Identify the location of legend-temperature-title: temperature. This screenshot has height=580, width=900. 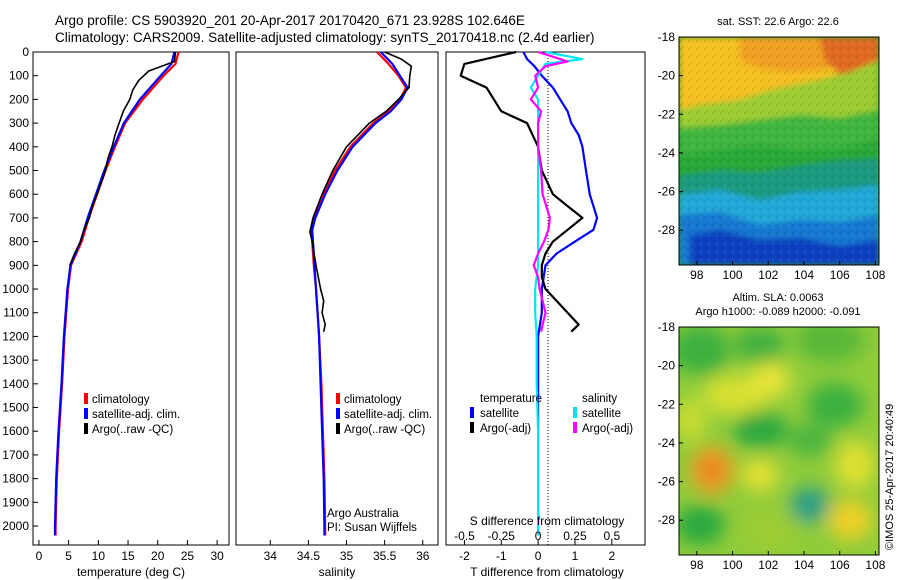
(511, 399).